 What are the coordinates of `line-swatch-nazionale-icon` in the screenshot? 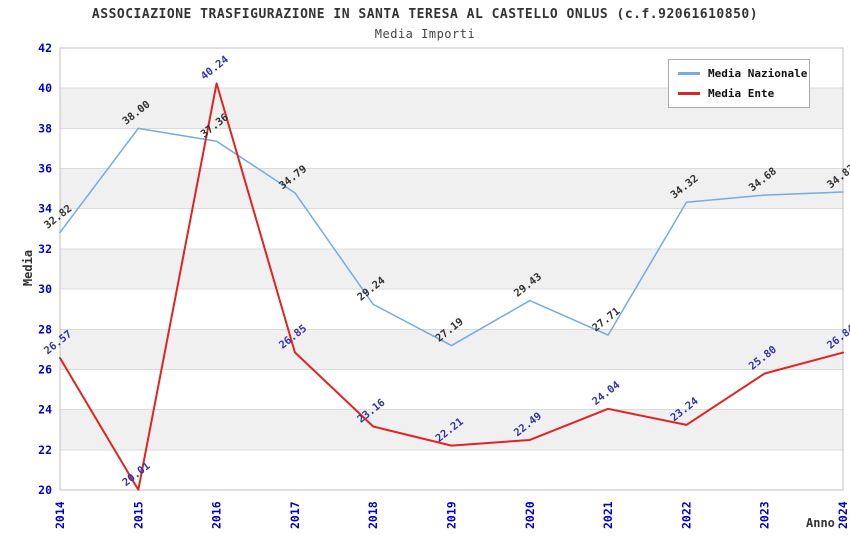 It's located at (689, 73).